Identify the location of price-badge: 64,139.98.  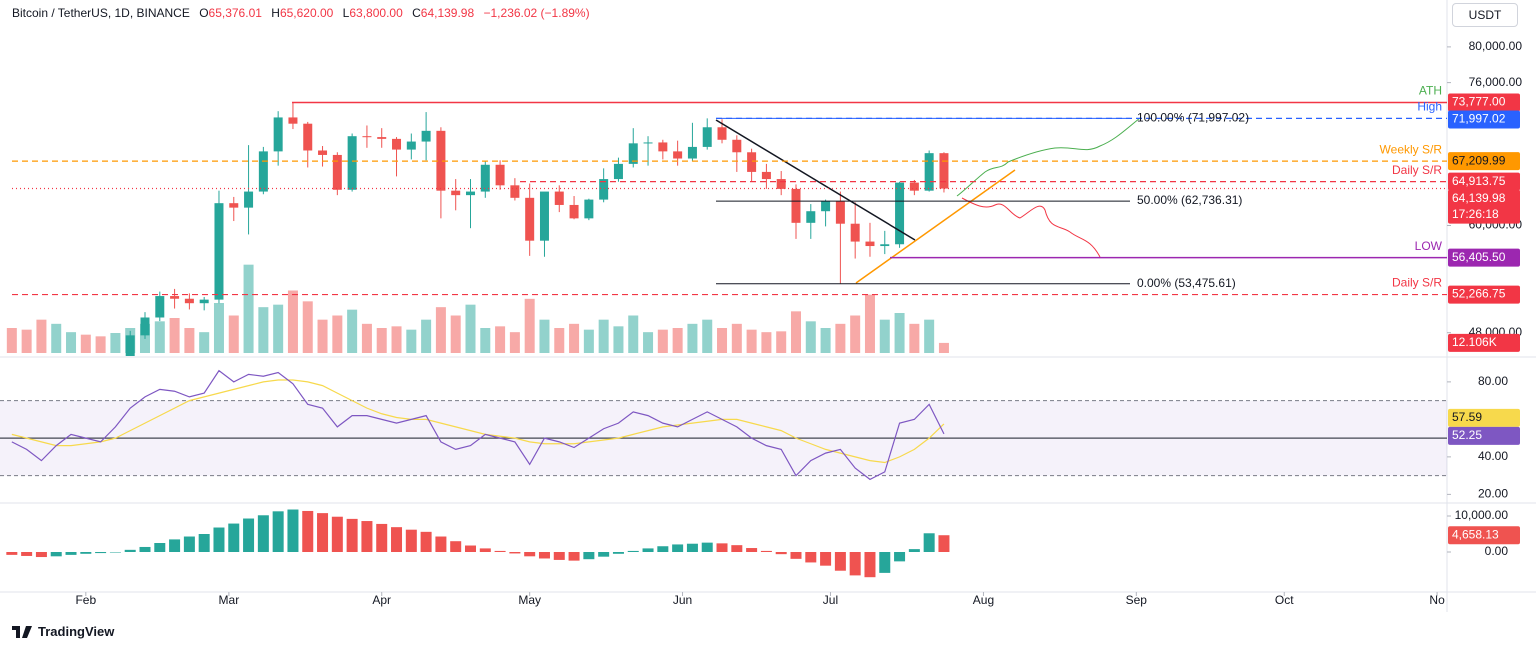
(1479, 198).